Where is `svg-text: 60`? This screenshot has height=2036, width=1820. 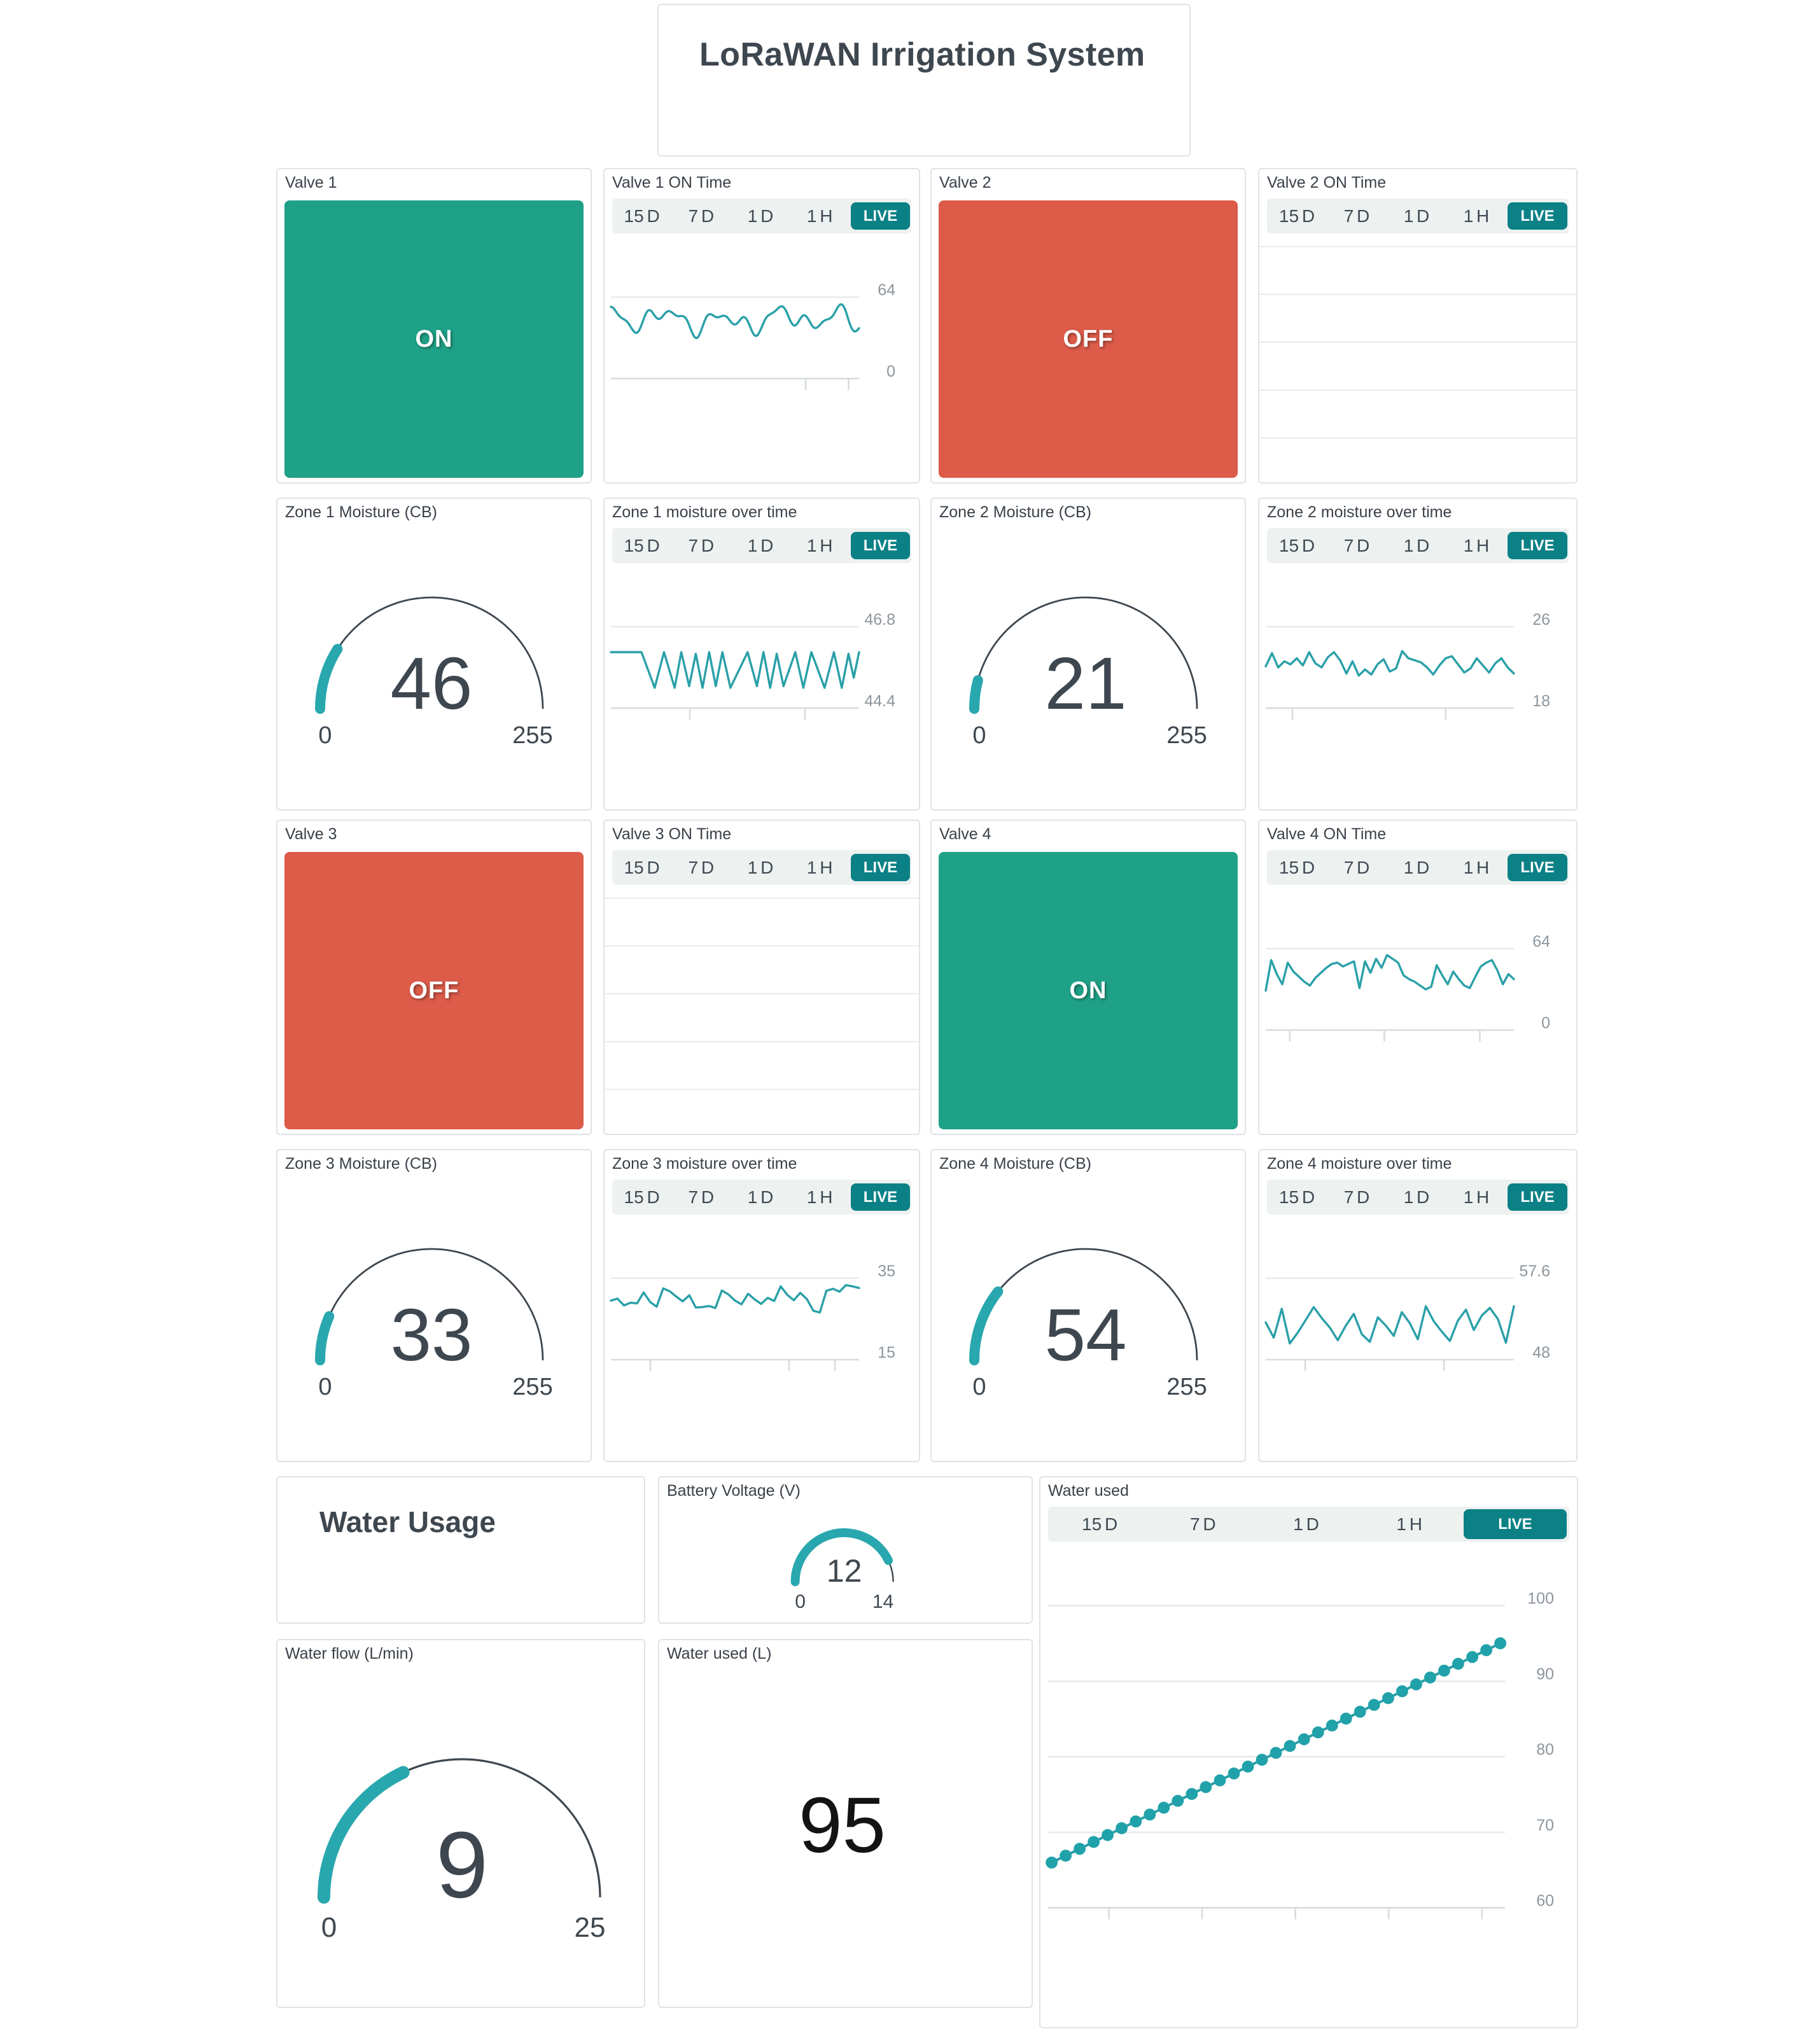 svg-text: 60 is located at coordinates (1545, 1901).